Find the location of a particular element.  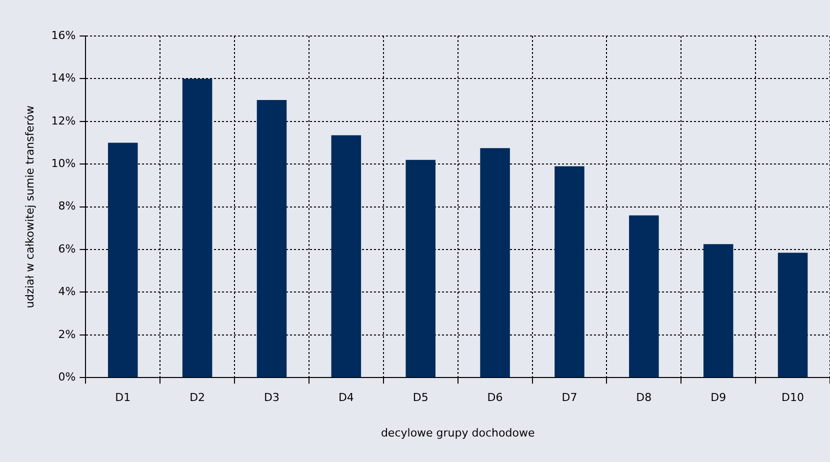

y-tick-label: 4% is located at coordinates (67, 291).